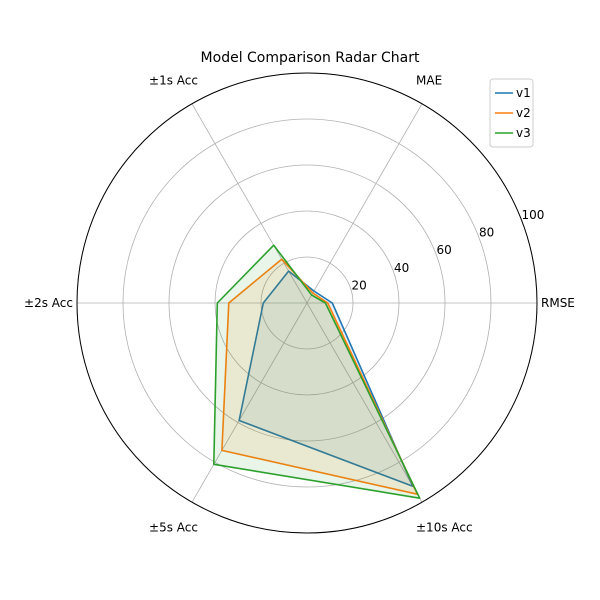  What do you see at coordinates (429, 80) in the screenshot?
I see `axis-label: MAE` at bounding box center [429, 80].